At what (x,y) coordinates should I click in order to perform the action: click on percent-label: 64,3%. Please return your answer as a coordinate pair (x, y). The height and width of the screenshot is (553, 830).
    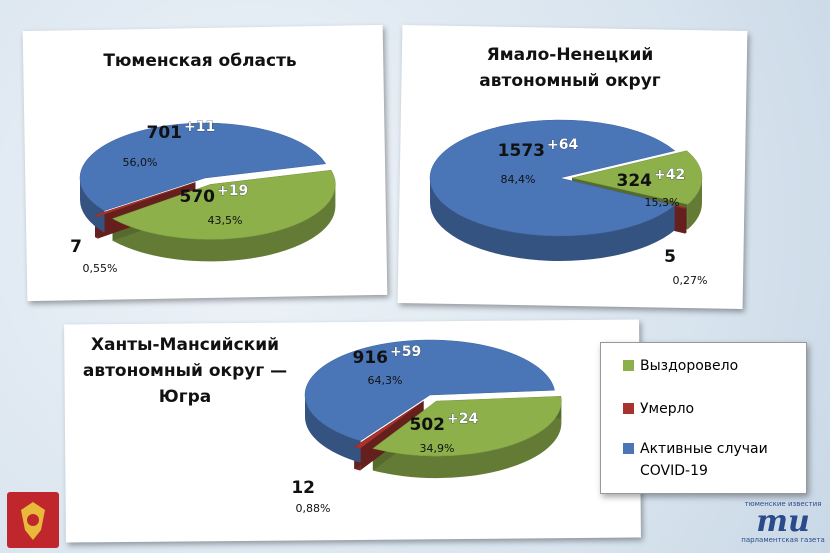
    Looking at the image, I should click on (385, 380).